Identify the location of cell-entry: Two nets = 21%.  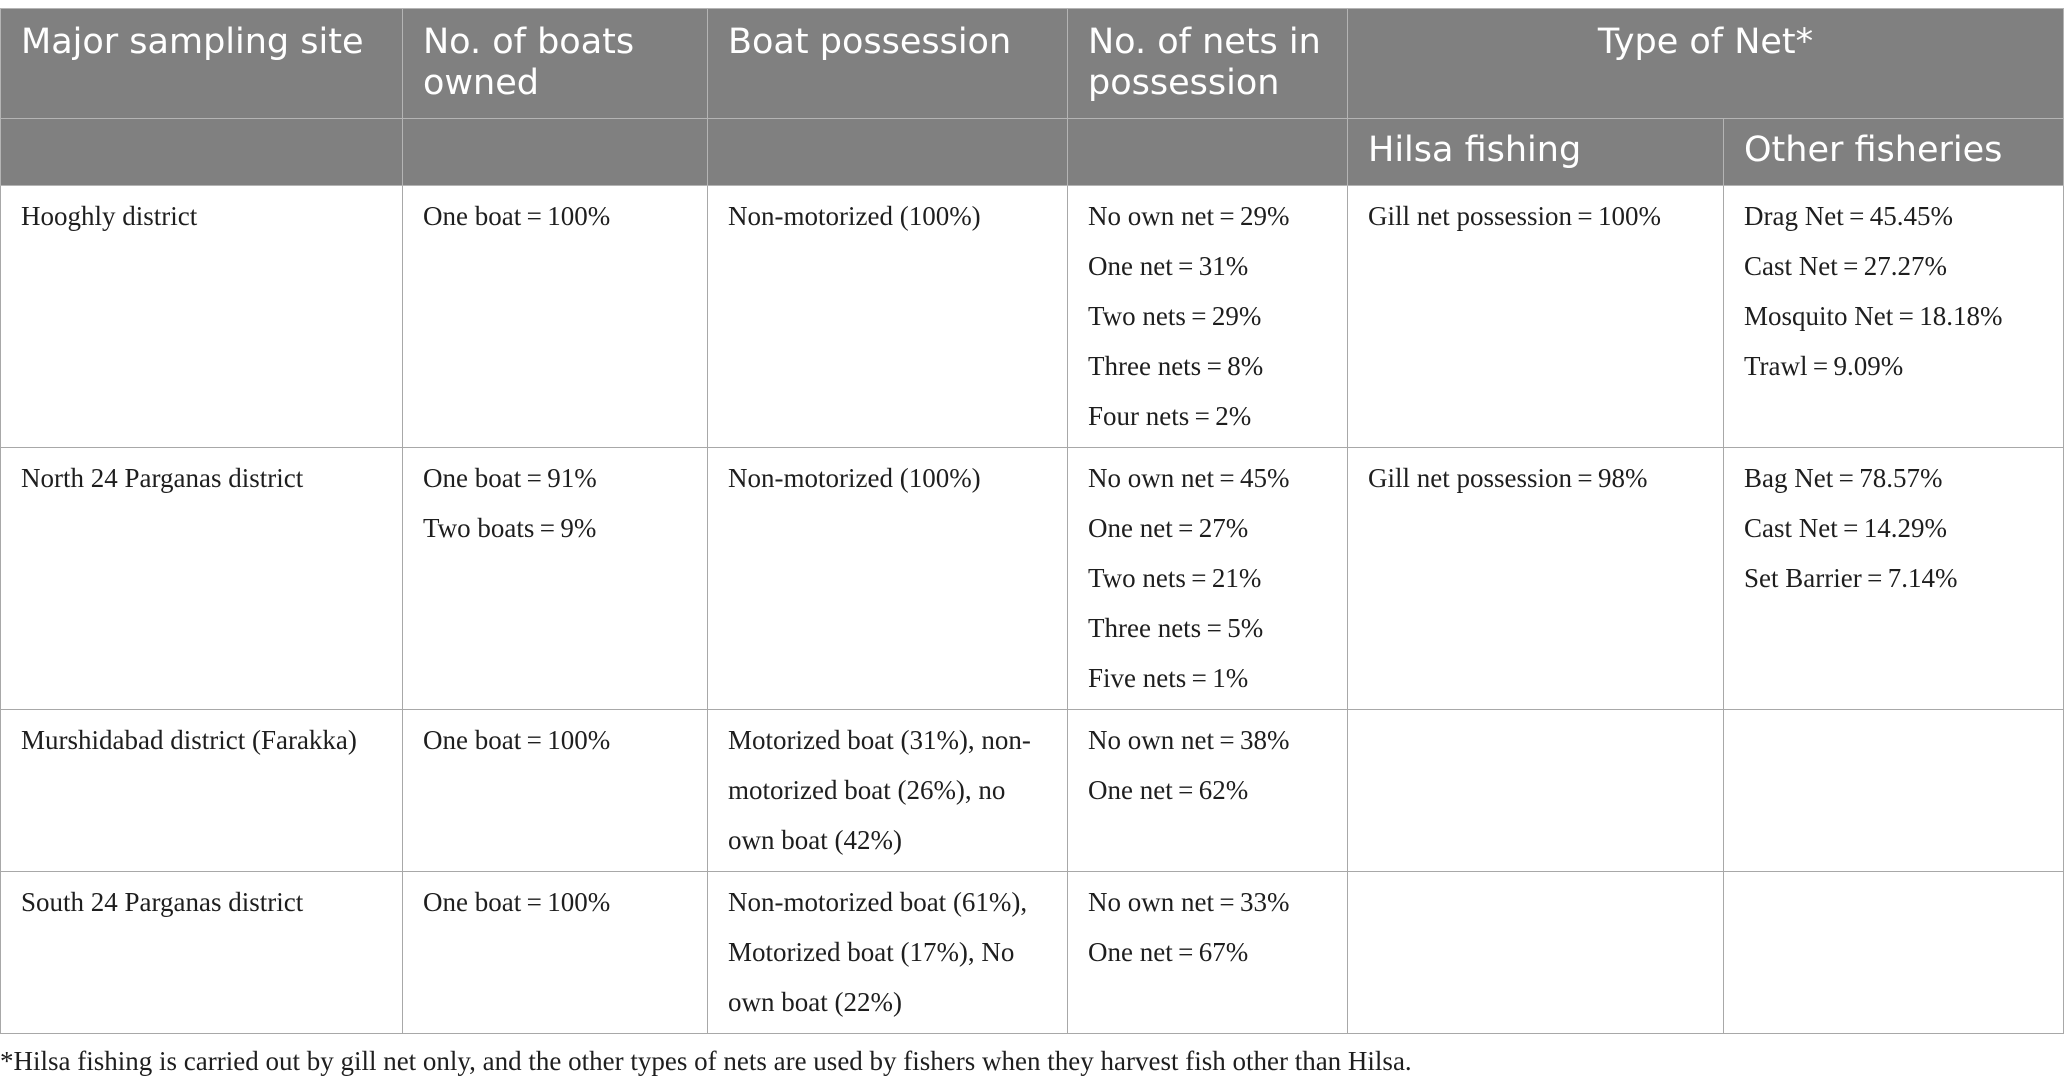
(1175, 578).